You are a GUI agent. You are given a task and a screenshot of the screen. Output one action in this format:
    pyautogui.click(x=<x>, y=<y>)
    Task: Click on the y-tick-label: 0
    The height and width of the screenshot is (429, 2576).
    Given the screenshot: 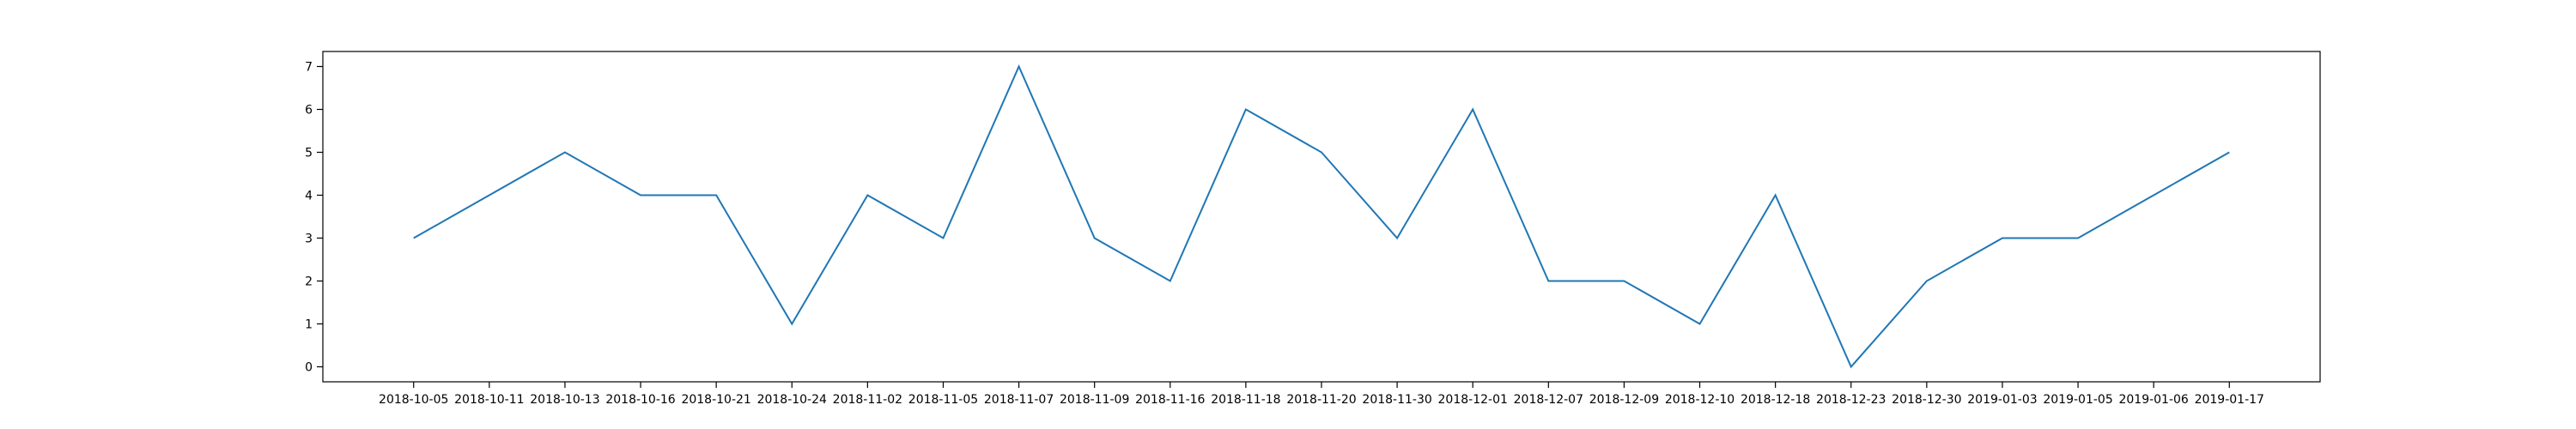 What is the action you would take?
    pyautogui.click(x=309, y=368)
    